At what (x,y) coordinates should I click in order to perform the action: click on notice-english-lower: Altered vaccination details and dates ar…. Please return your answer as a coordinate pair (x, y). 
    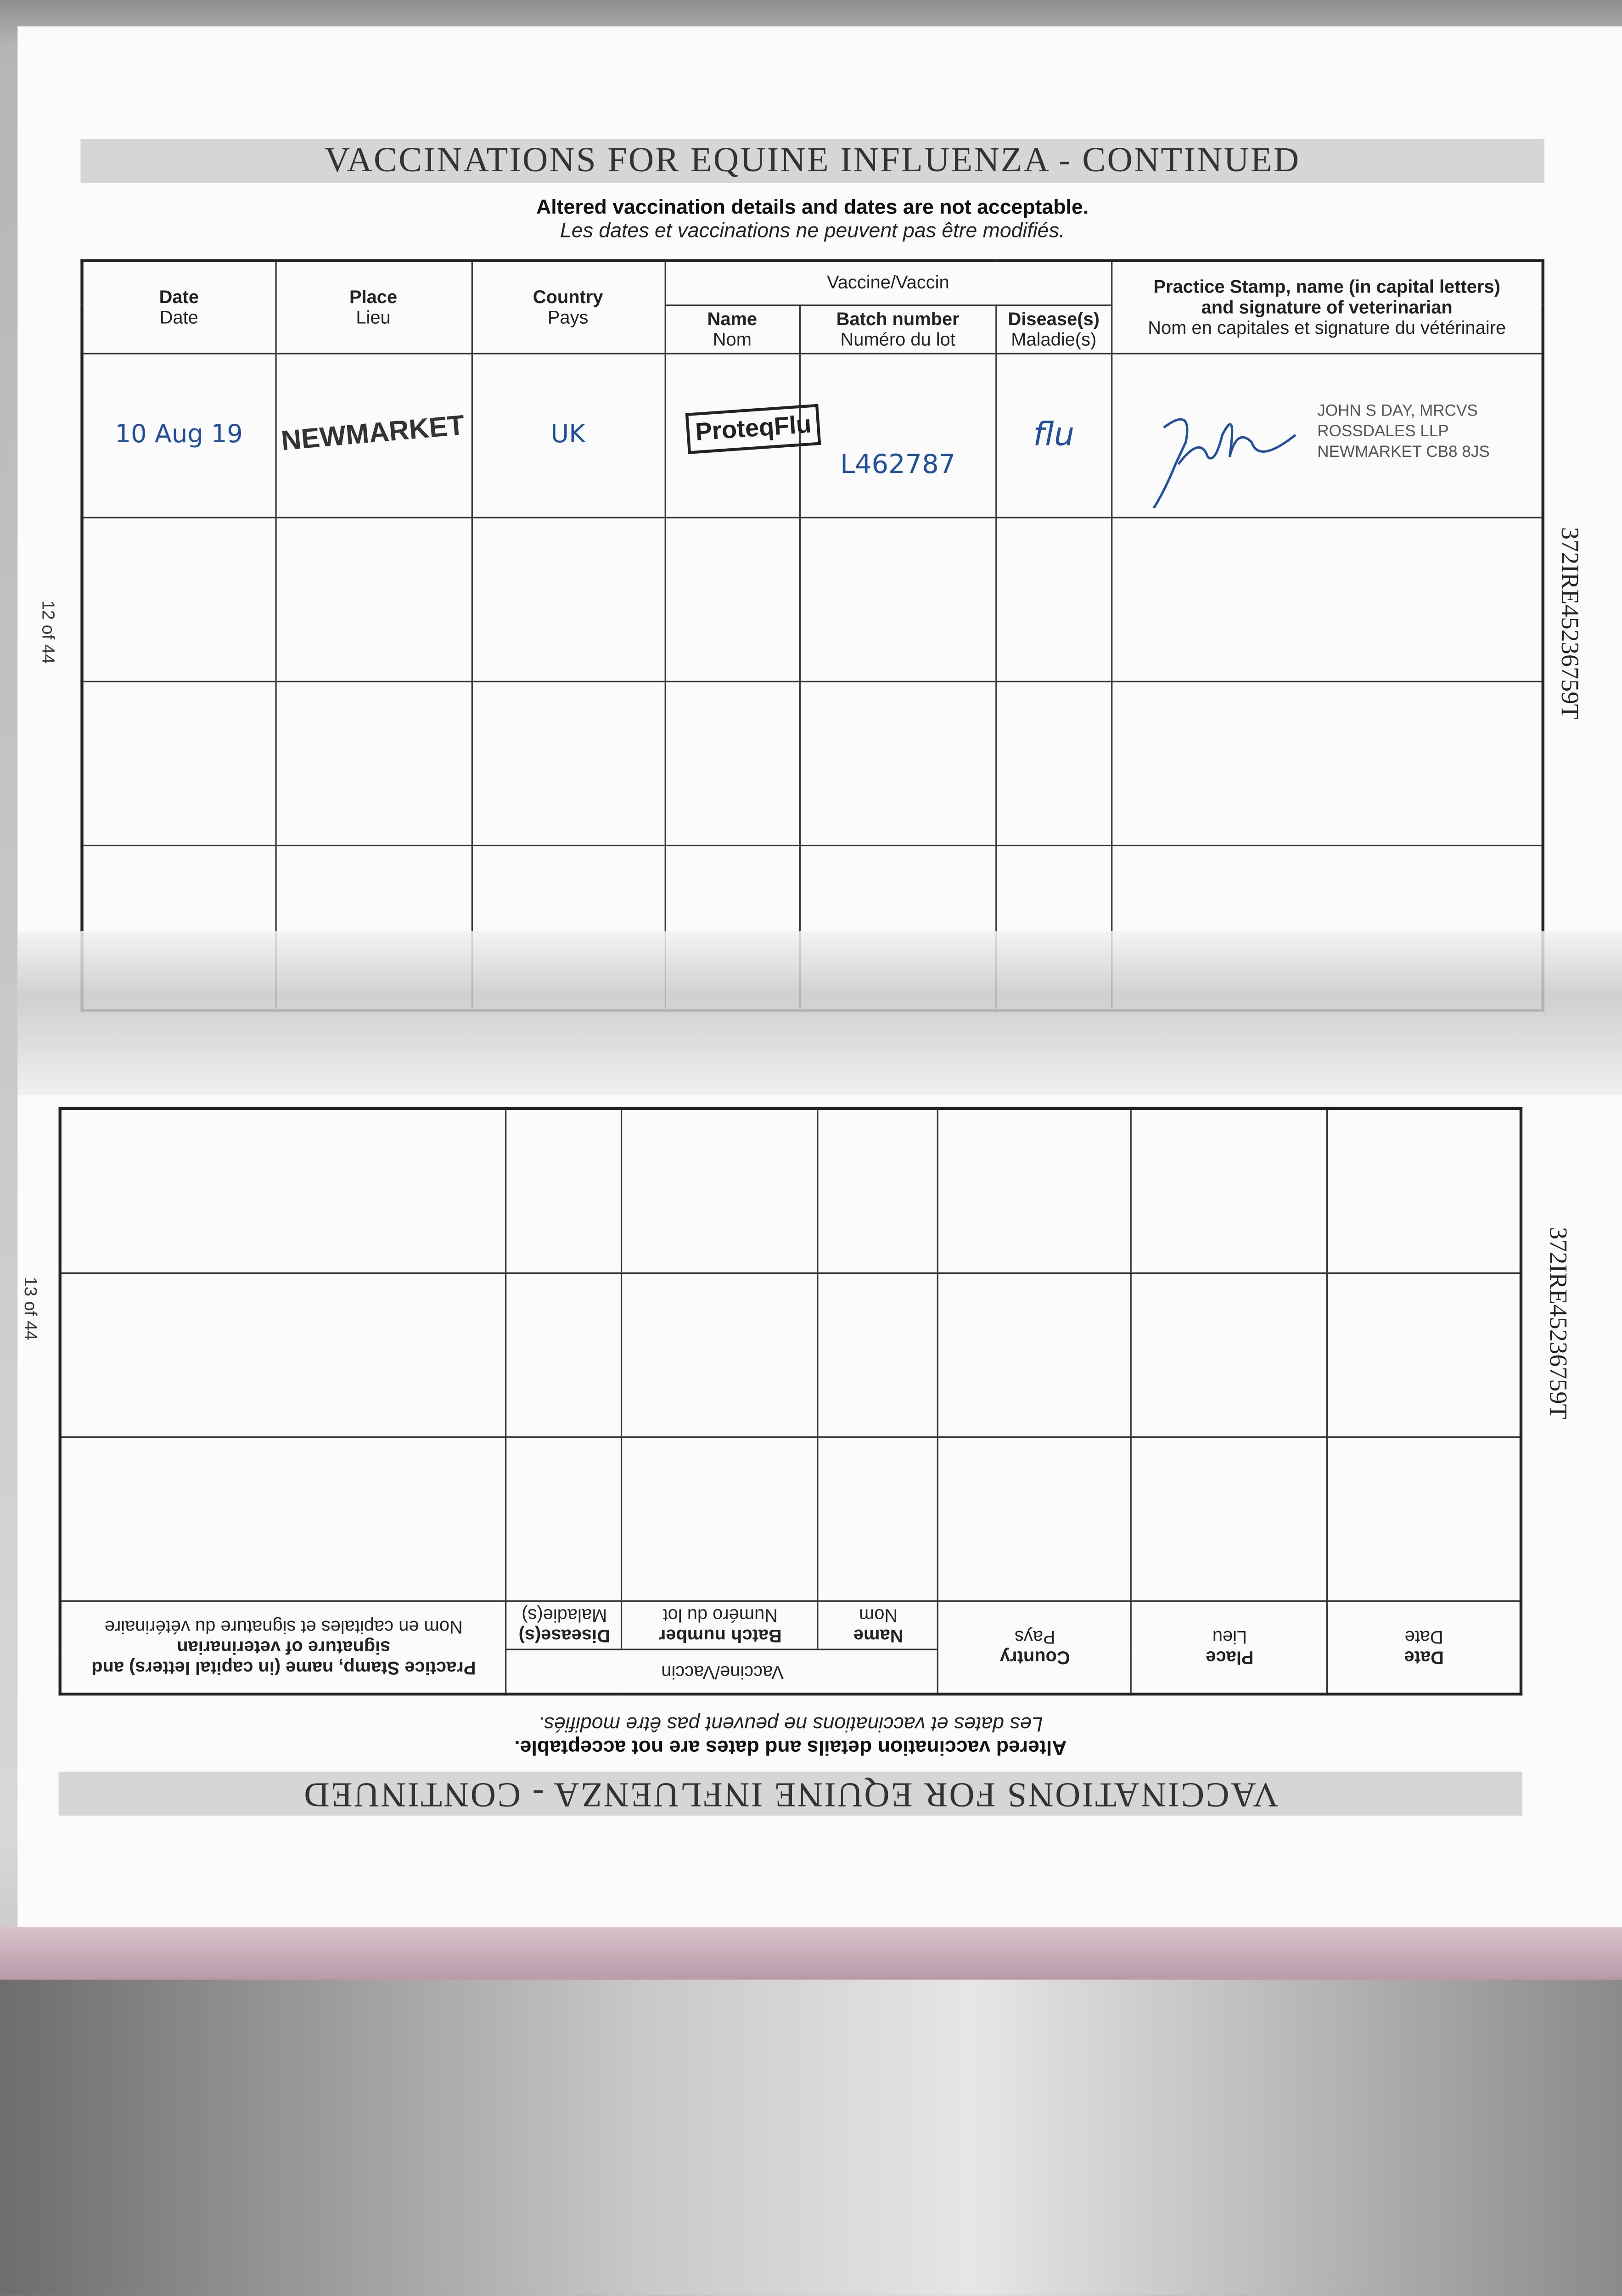
    Looking at the image, I should click on (790, 1748).